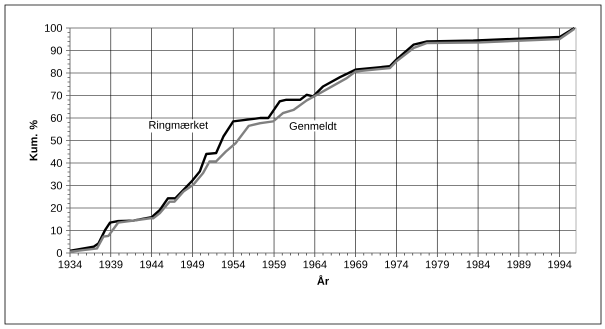 The height and width of the screenshot is (329, 605). Describe the element at coordinates (56, 96) in the screenshot. I see `y-tick-label: 70` at that location.